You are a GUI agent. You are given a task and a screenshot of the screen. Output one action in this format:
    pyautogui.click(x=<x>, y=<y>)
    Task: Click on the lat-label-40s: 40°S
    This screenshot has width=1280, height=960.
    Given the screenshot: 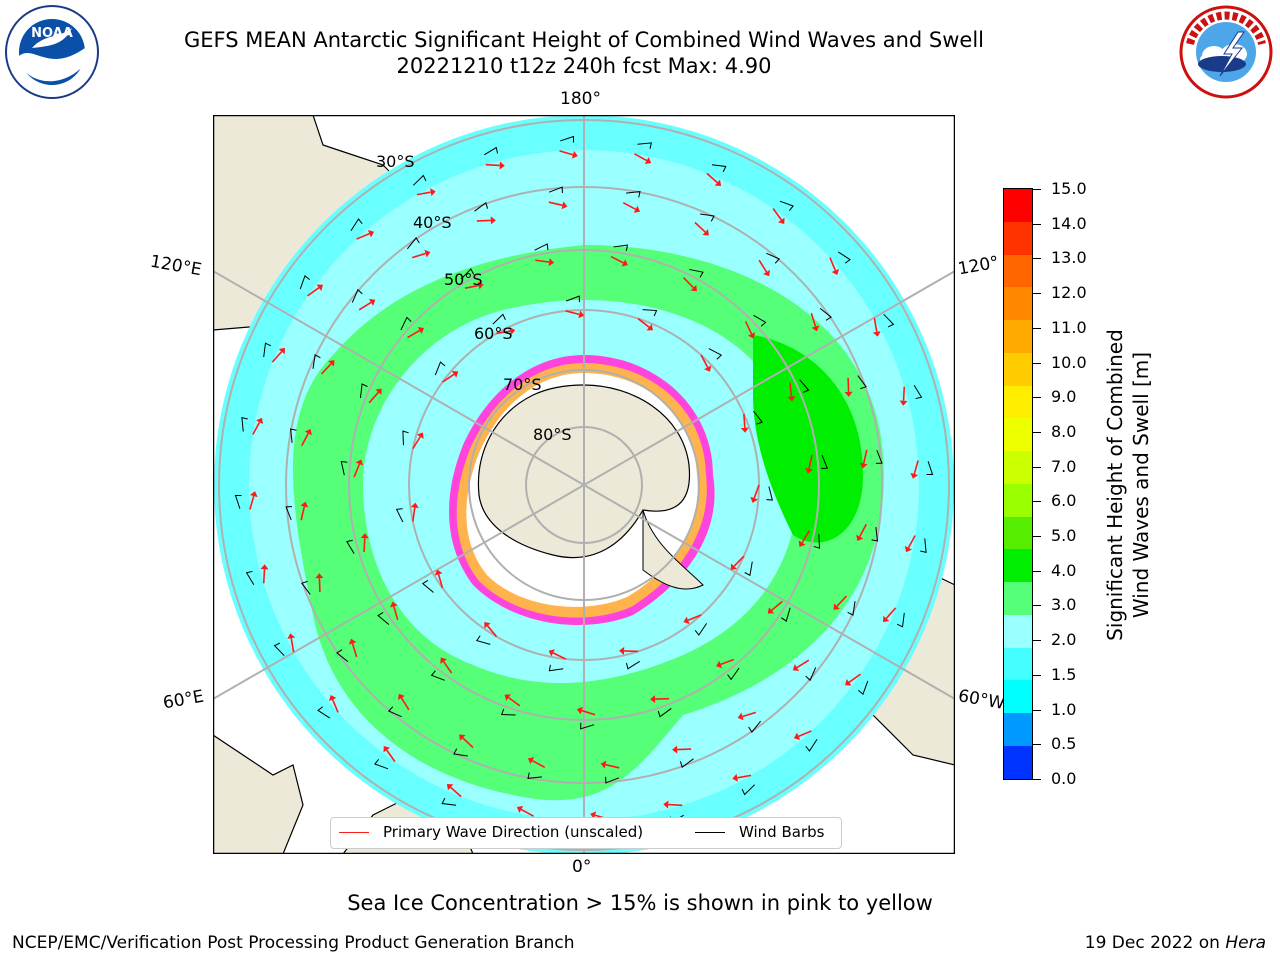 What is the action you would take?
    pyautogui.click(x=432, y=222)
    